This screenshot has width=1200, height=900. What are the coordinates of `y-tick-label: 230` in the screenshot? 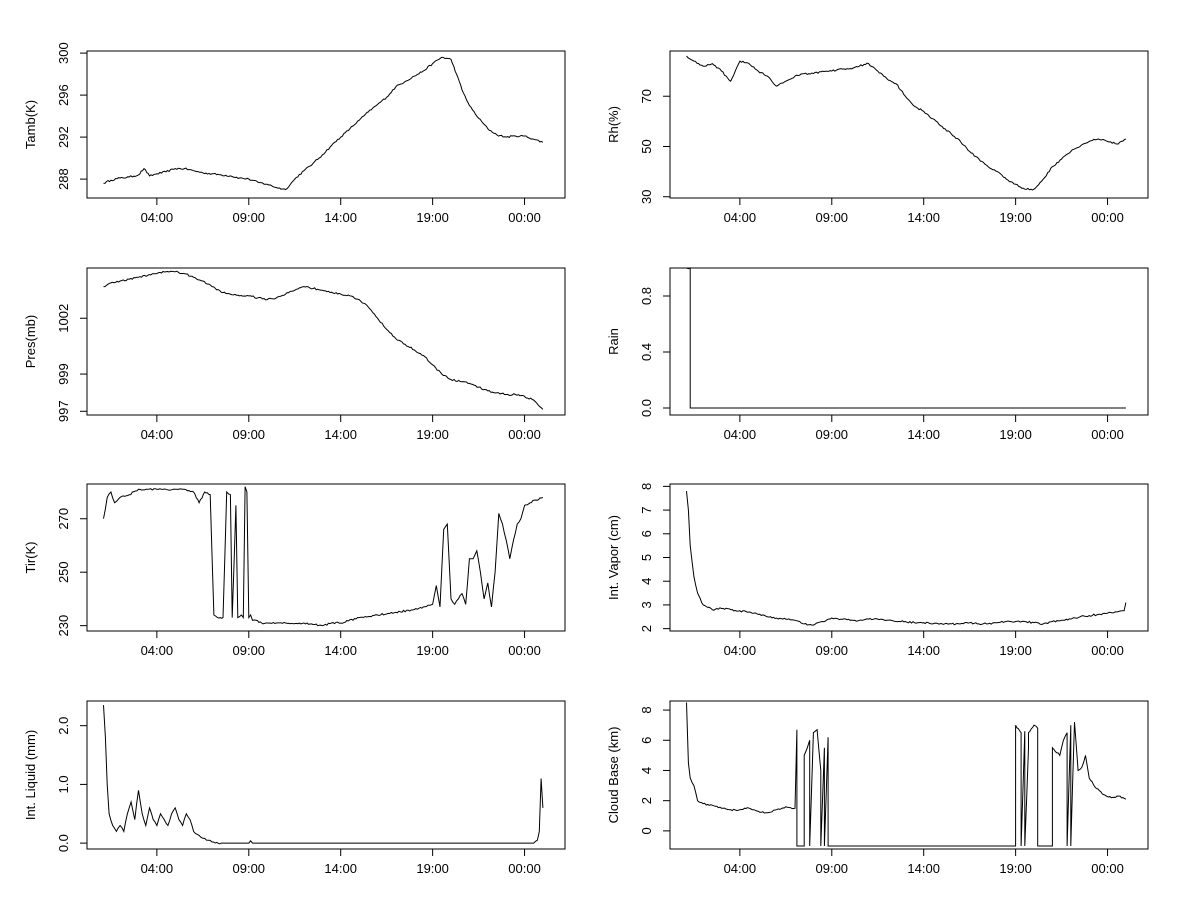 It's located at (63, 626).